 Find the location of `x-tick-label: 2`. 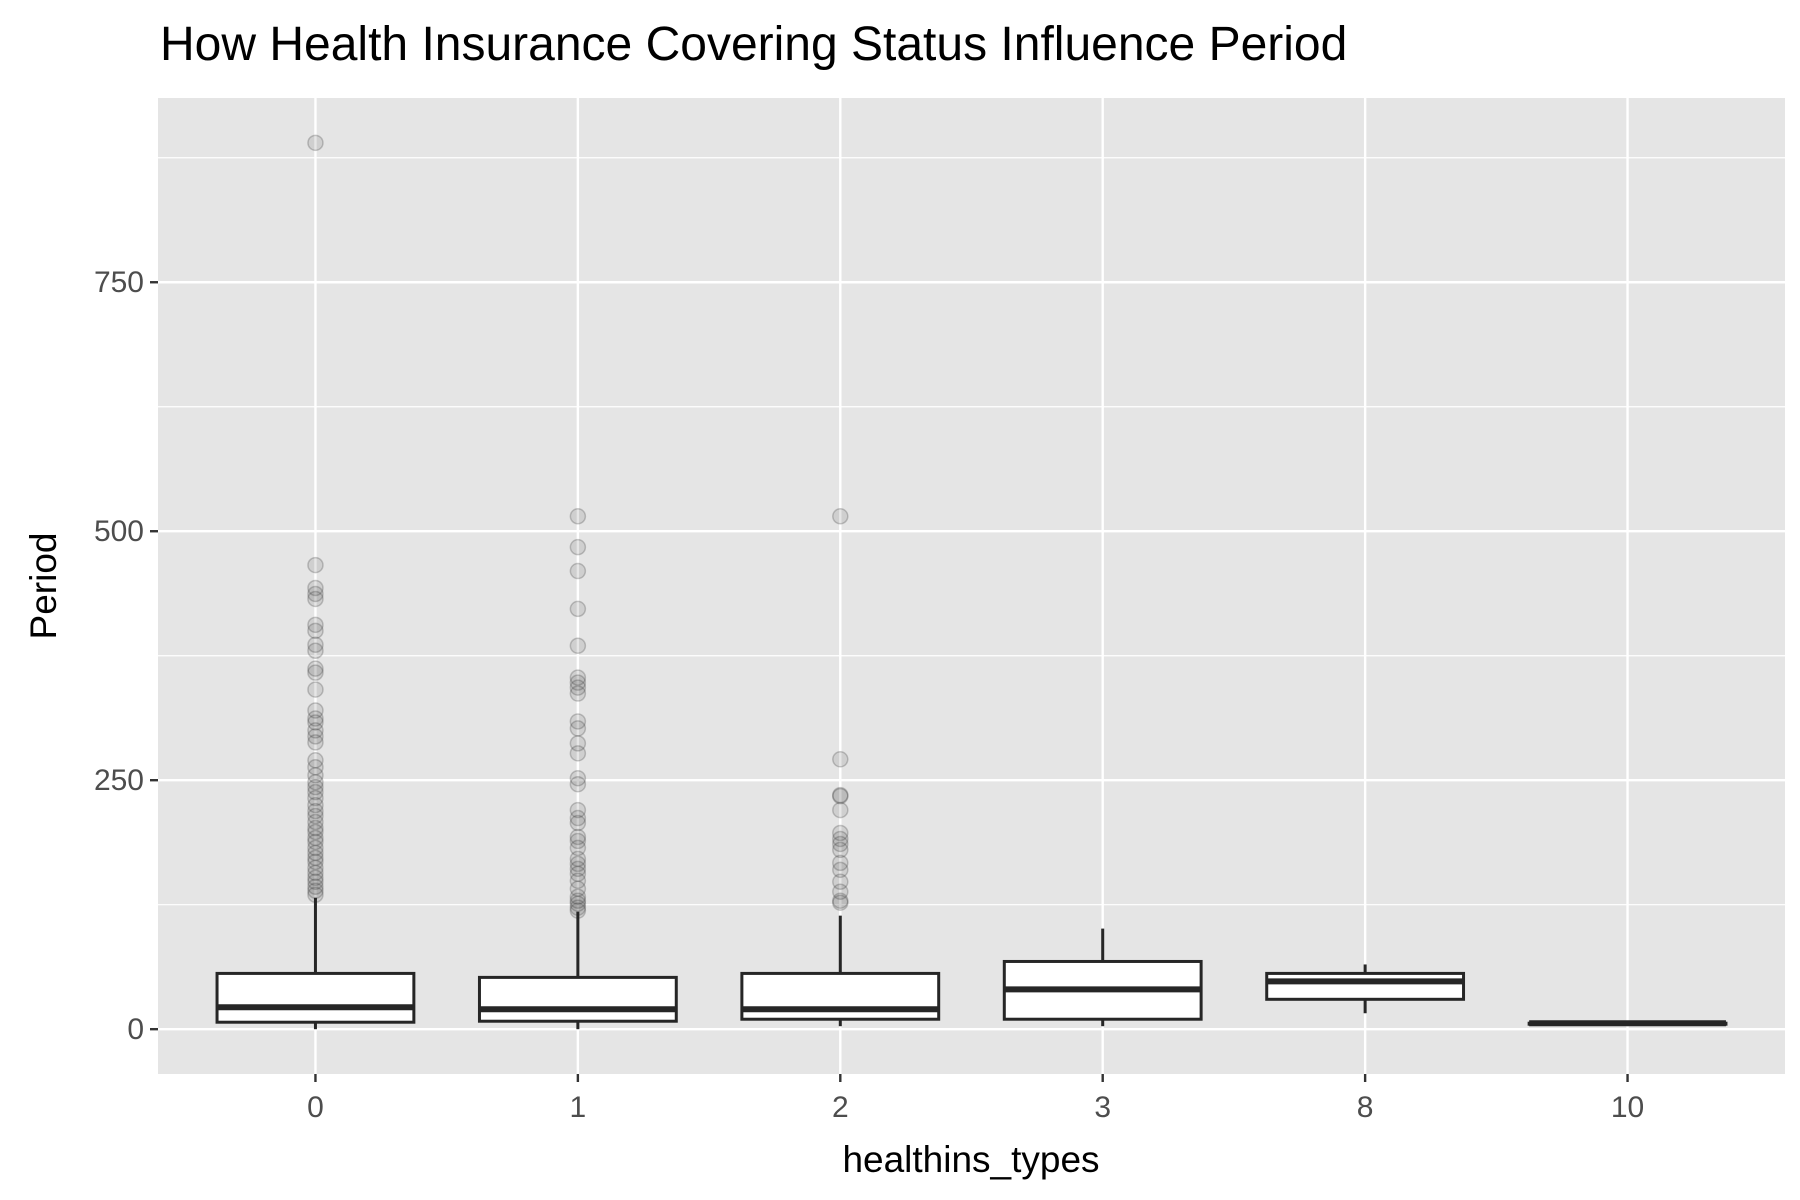

x-tick-label: 2 is located at coordinates (840, 1107).